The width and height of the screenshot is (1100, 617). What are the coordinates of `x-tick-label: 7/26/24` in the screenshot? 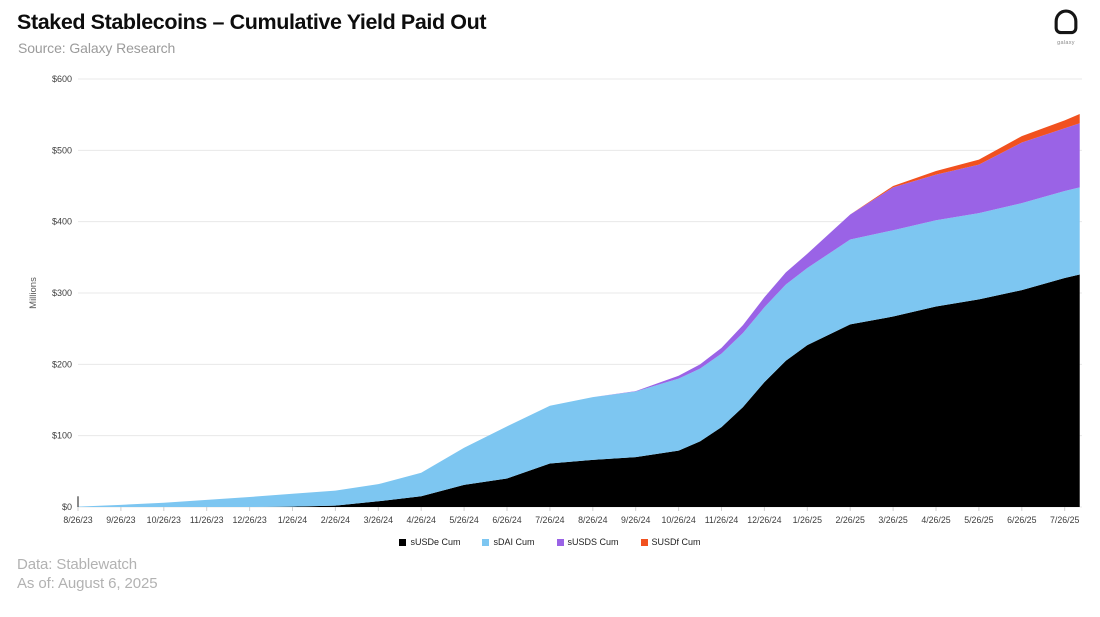 It's located at (549, 520).